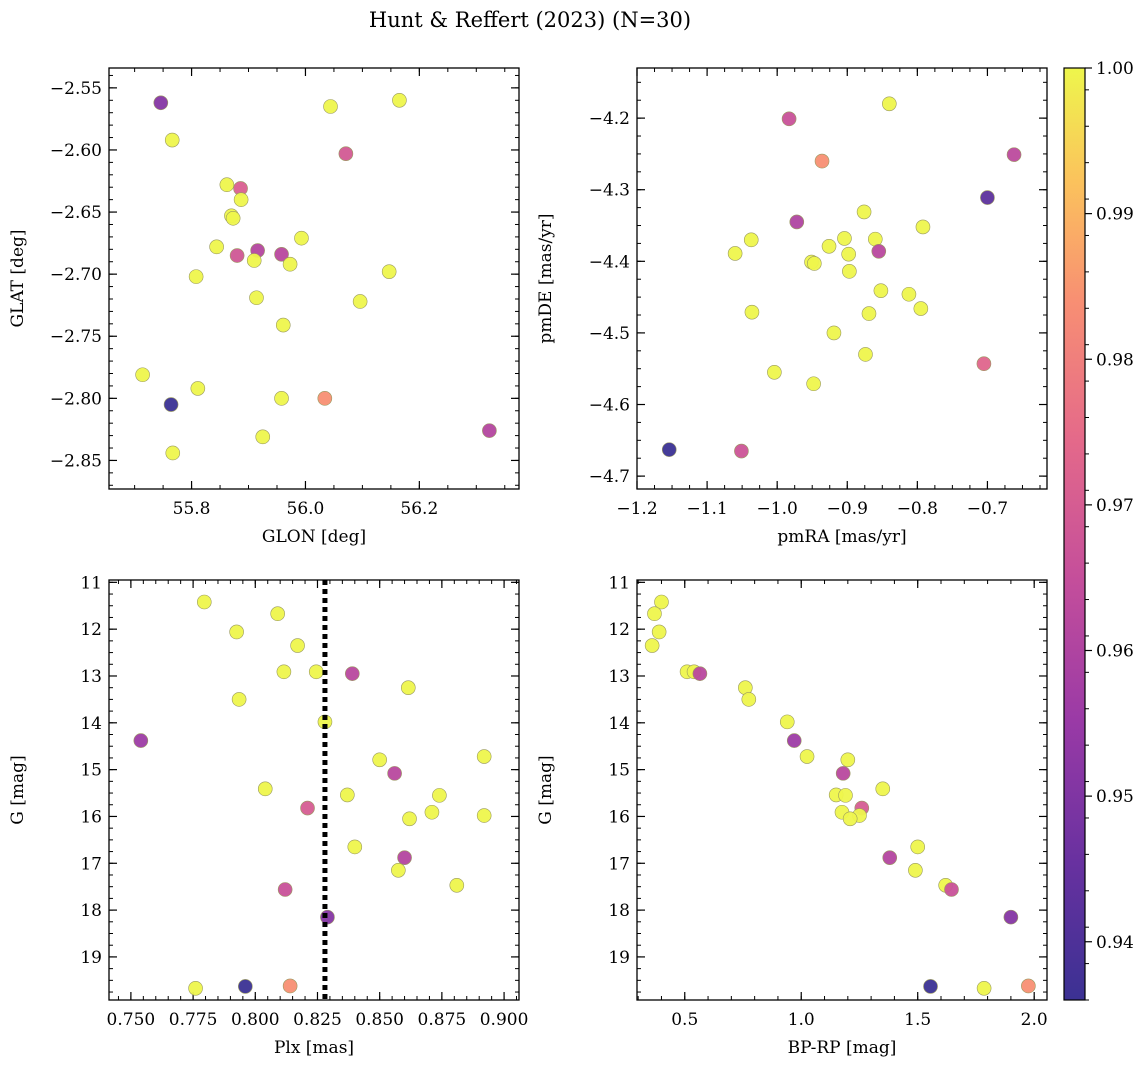  I want to click on y-tick-label: −4.6, so click(609, 406).